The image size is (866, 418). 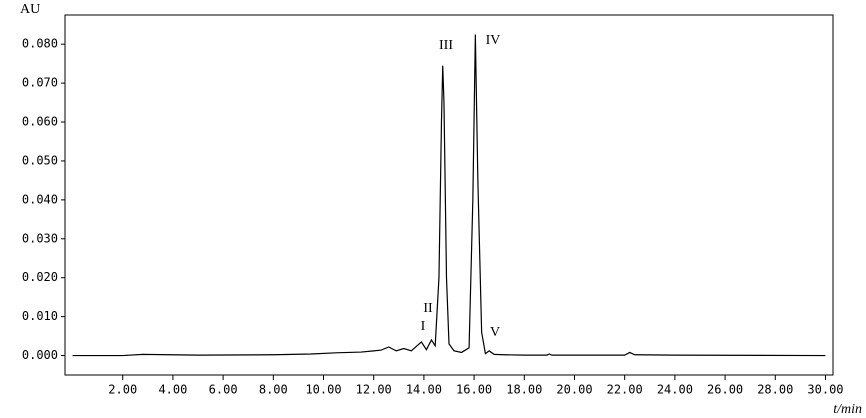 What do you see at coordinates (40, 160) in the screenshot?
I see `y-tick-label: 0.050` at bounding box center [40, 160].